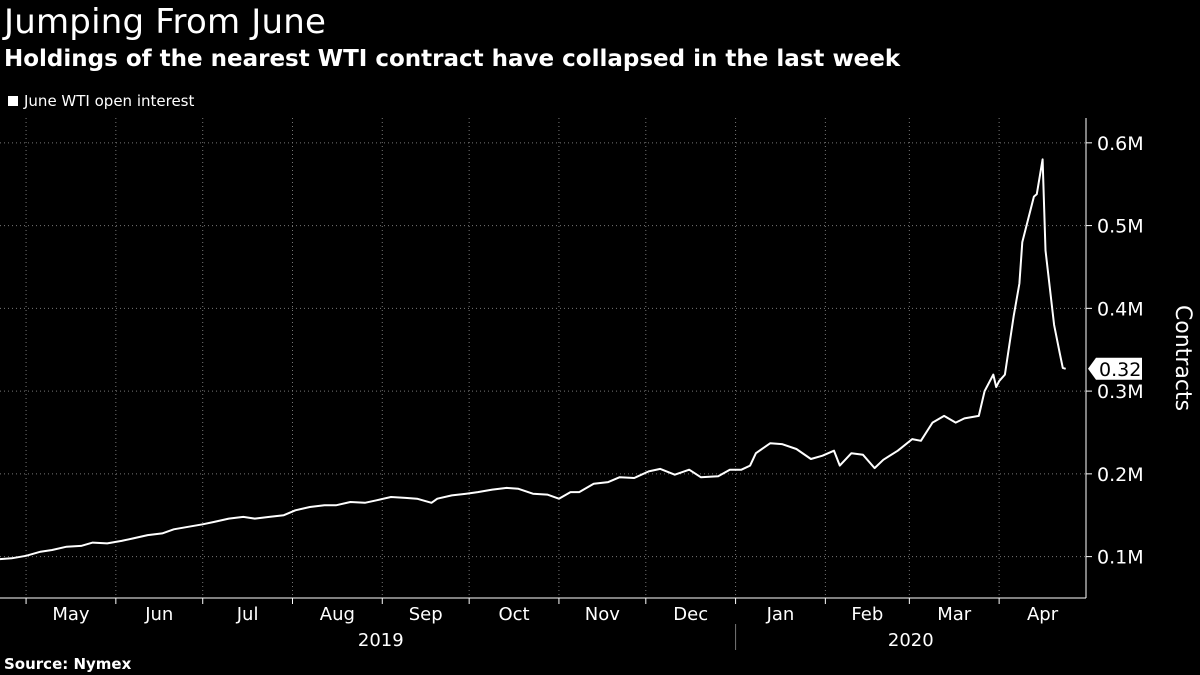 This screenshot has height=675, width=1200. Describe the element at coordinates (71, 614) in the screenshot. I see `x-tick-label: May` at that location.